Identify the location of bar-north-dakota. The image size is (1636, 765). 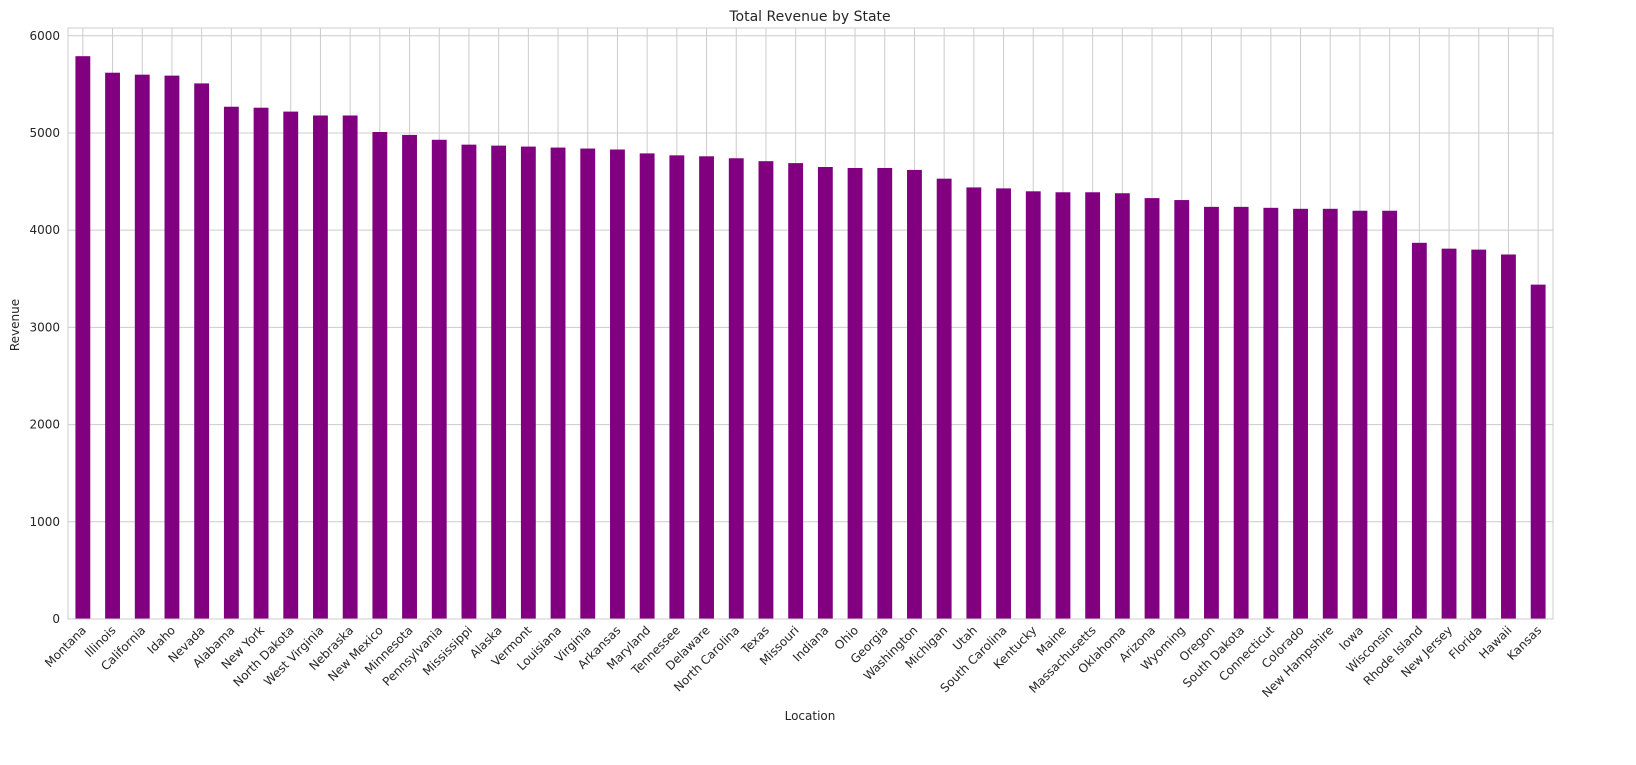
(291, 365).